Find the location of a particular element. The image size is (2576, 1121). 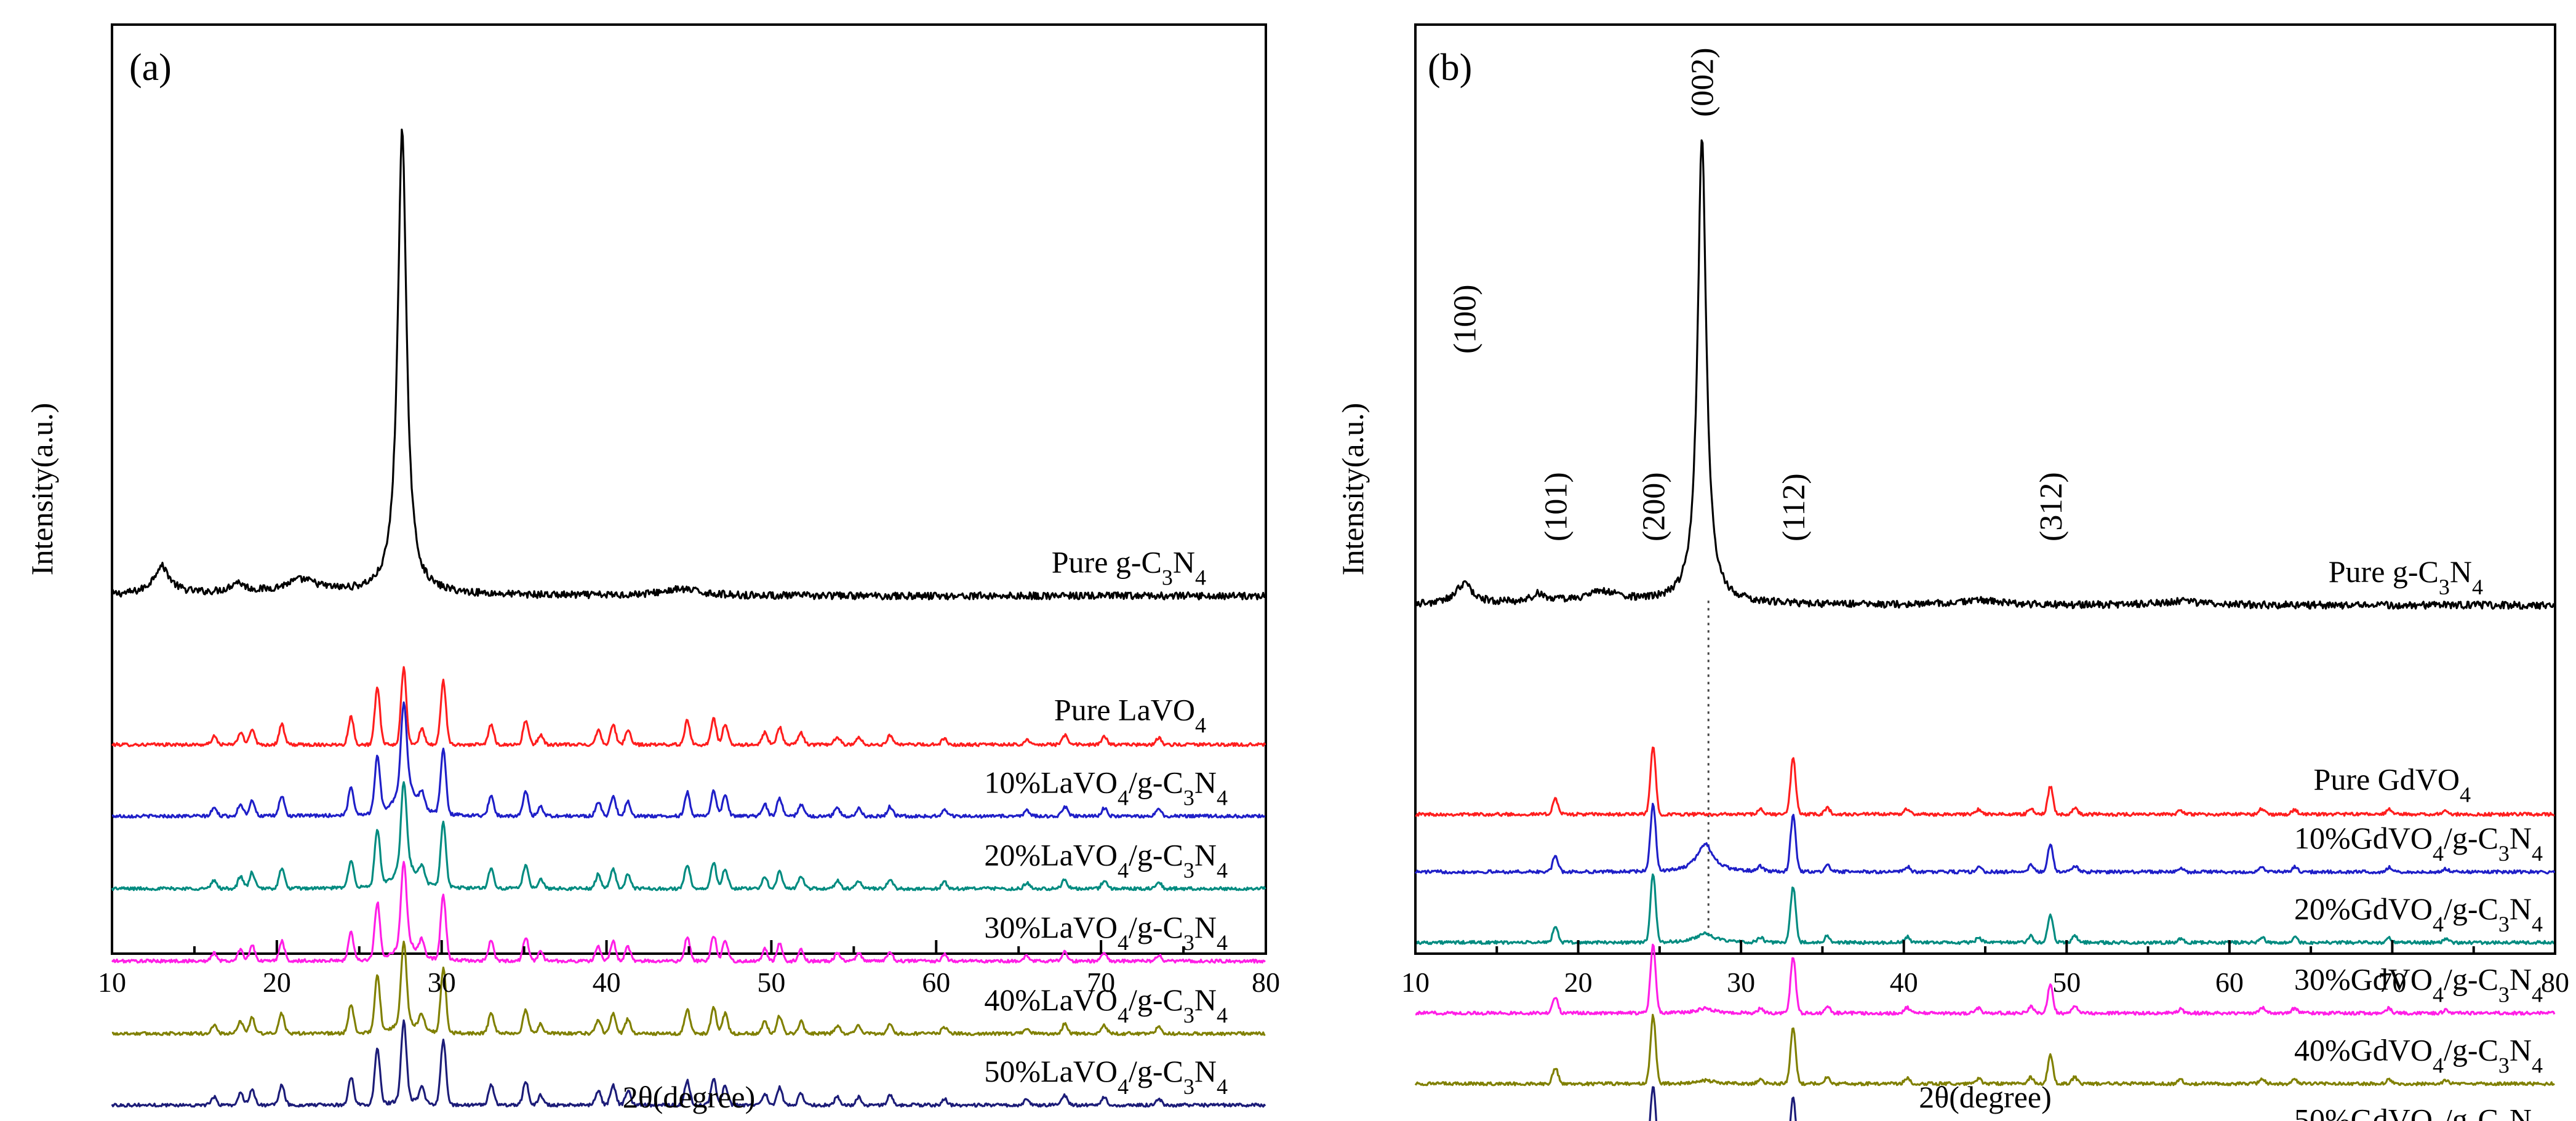

series-label: 20%LaVO4/g-C3N4 is located at coordinates (1106, 859).